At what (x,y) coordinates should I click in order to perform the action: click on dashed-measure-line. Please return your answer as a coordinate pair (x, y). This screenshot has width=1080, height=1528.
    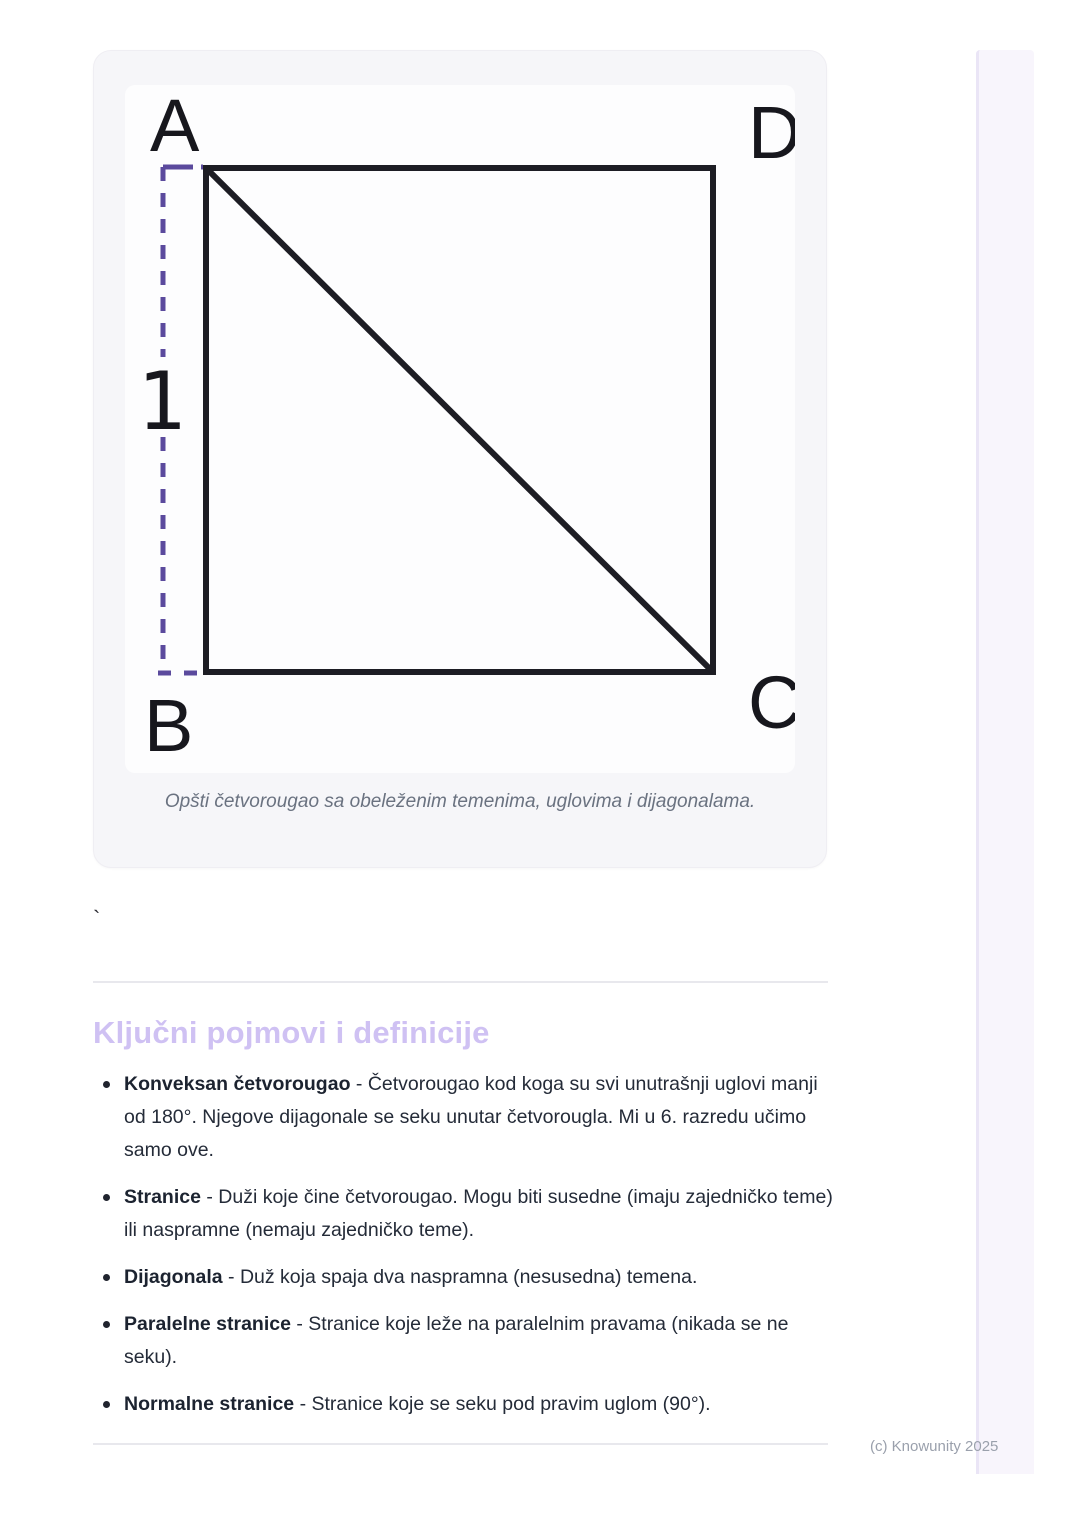
    Looking at the image, I should click on (181, 420).